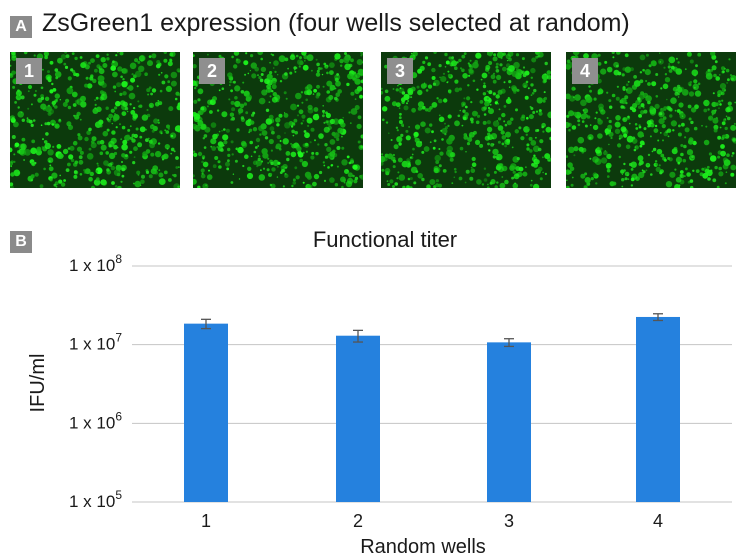 This screenshot has height=556, width=738. Describe the element at coordinates (95, 342) in the screenshot. I see `y-tick-label: 1 x 10⁷` at that location.